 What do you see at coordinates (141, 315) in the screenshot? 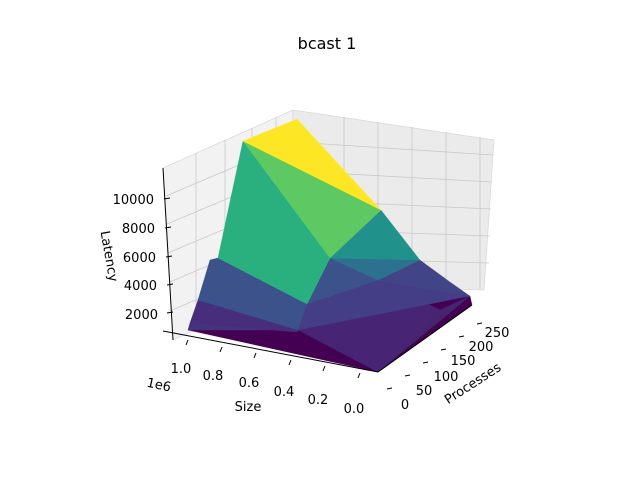
I see `z-tick-label: 2000` at bounding box center [141, 315].